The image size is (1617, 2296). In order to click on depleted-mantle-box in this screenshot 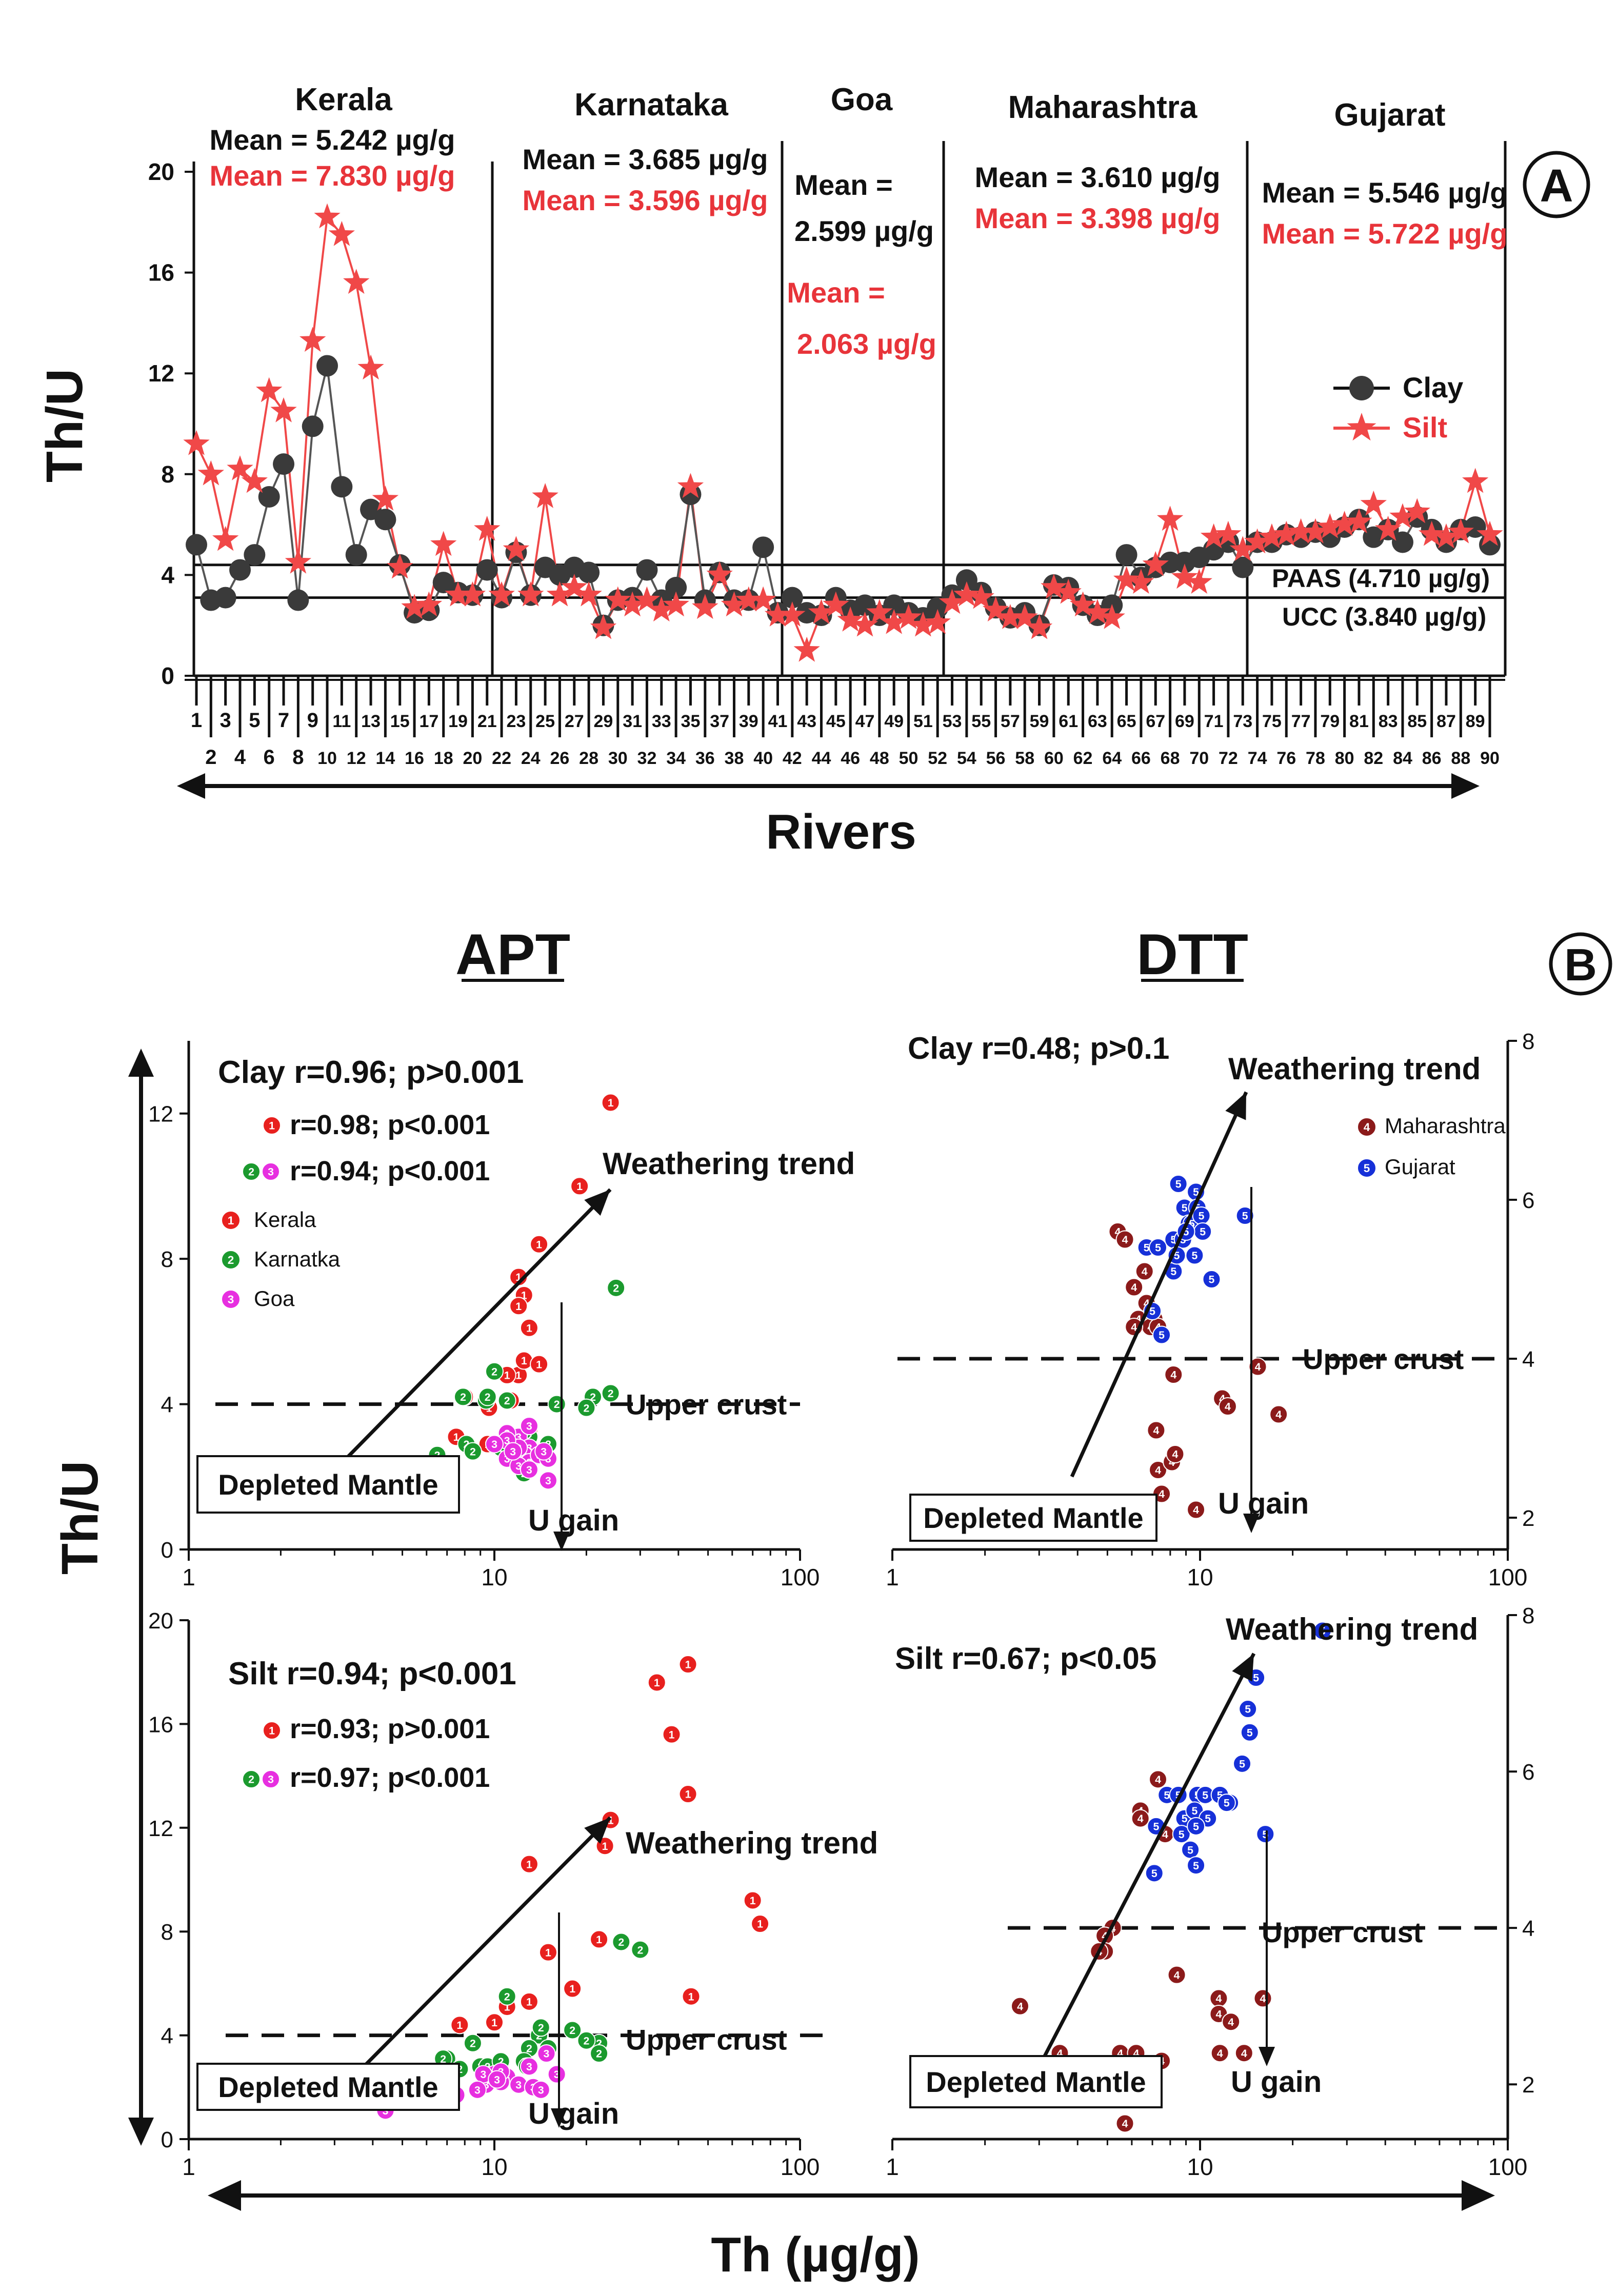, I will do `click(328, 1485)`.